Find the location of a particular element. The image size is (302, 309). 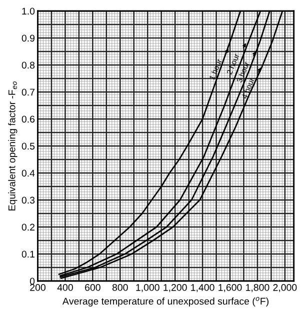

x-tick-label: 2,000 is located at coordinates (285, 288).